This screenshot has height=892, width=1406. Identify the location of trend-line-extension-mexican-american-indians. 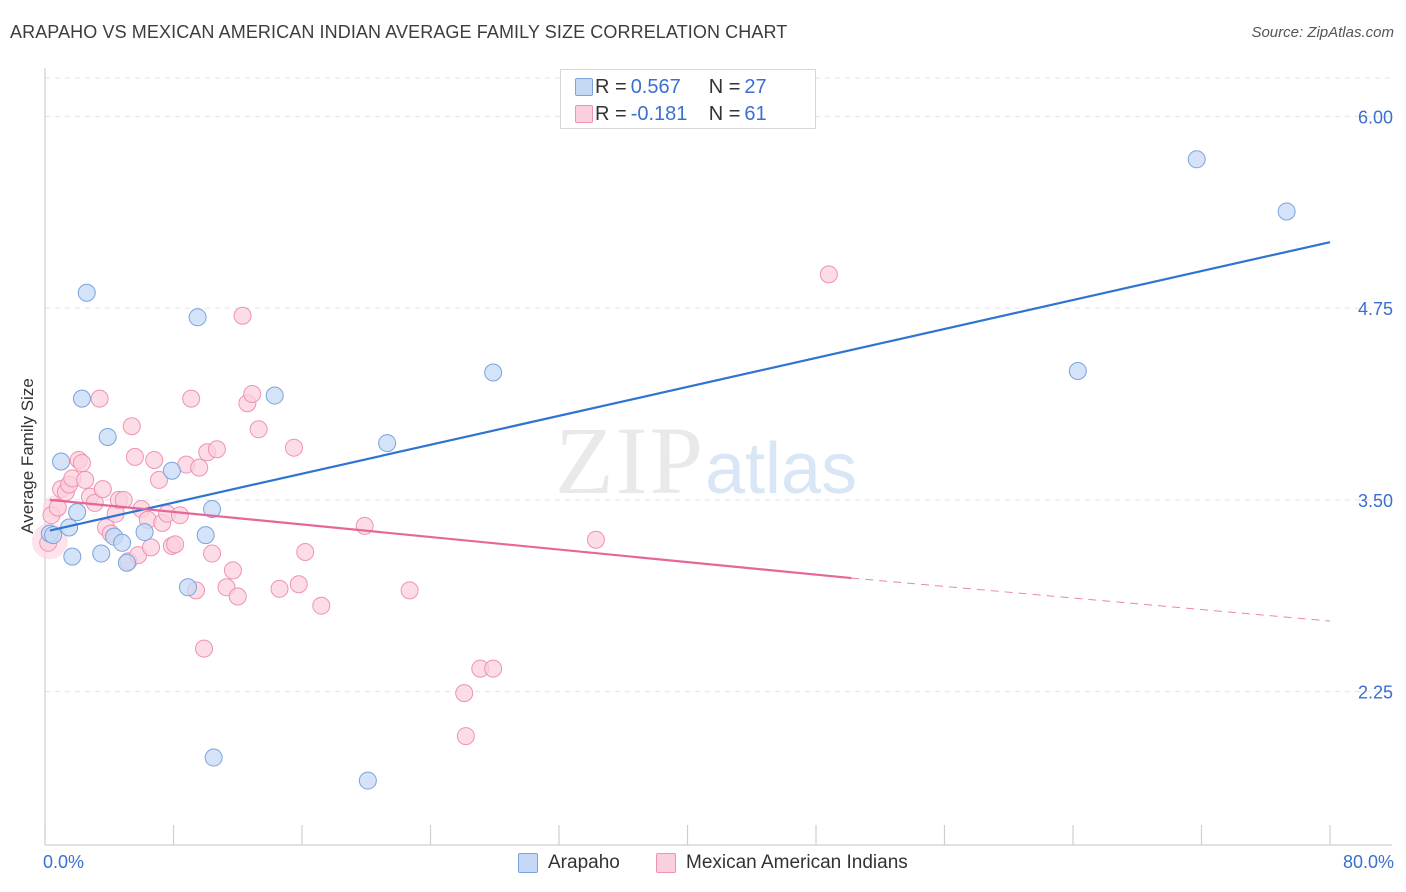
(1091, 599).